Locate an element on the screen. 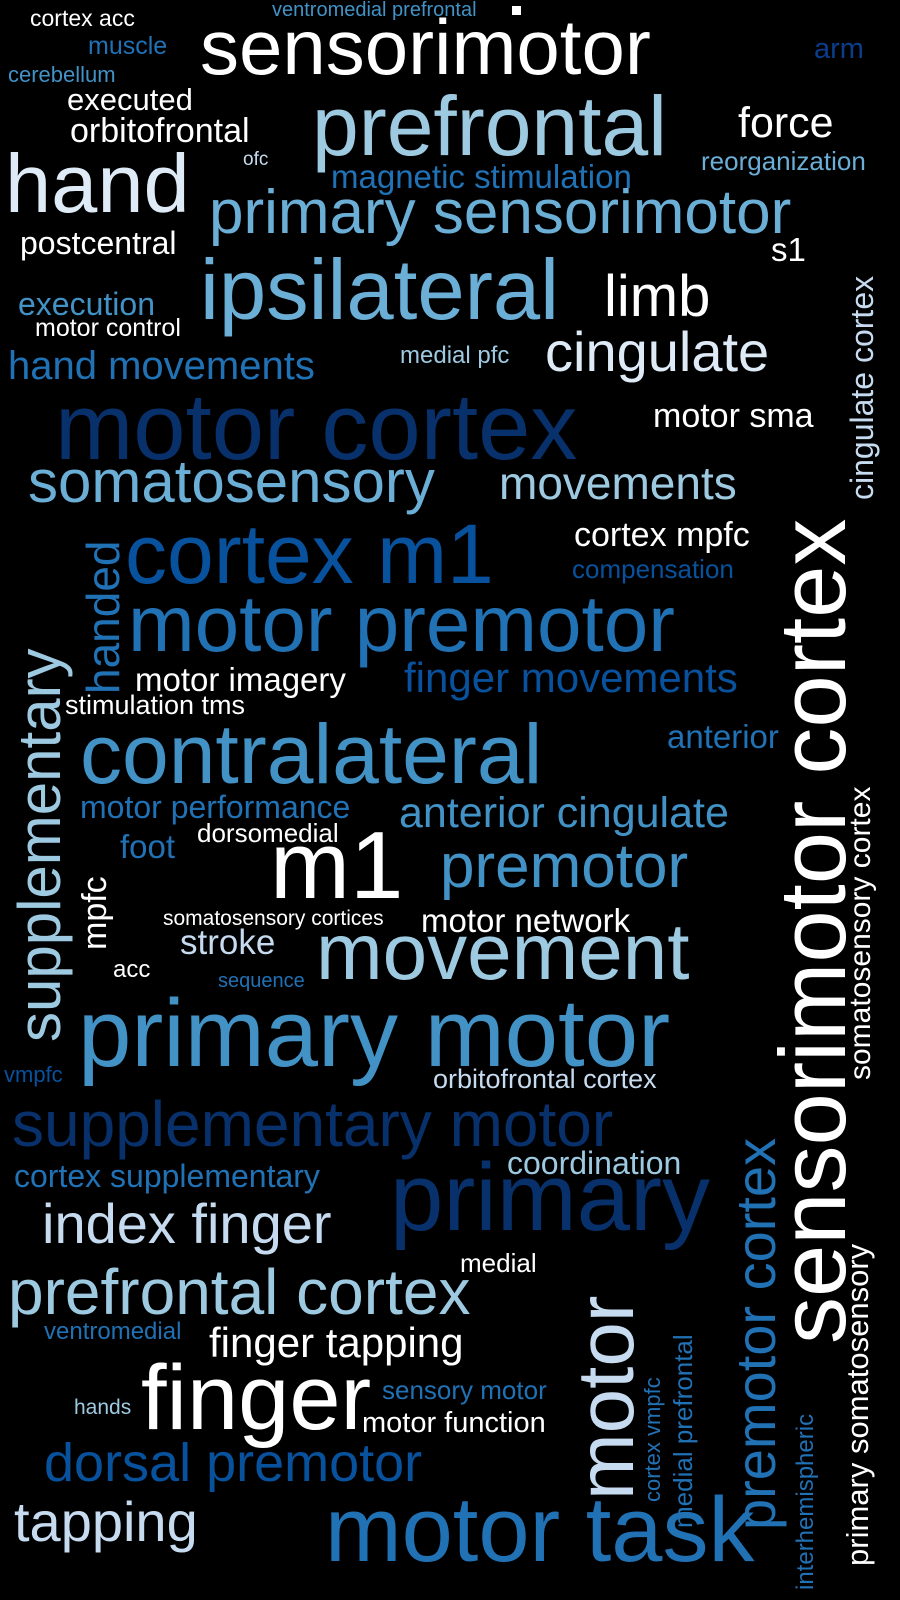 The width and height of the screenshot is (900, 1600). word-vmpfc: vmpfc is located at coordinates (33, 1074).